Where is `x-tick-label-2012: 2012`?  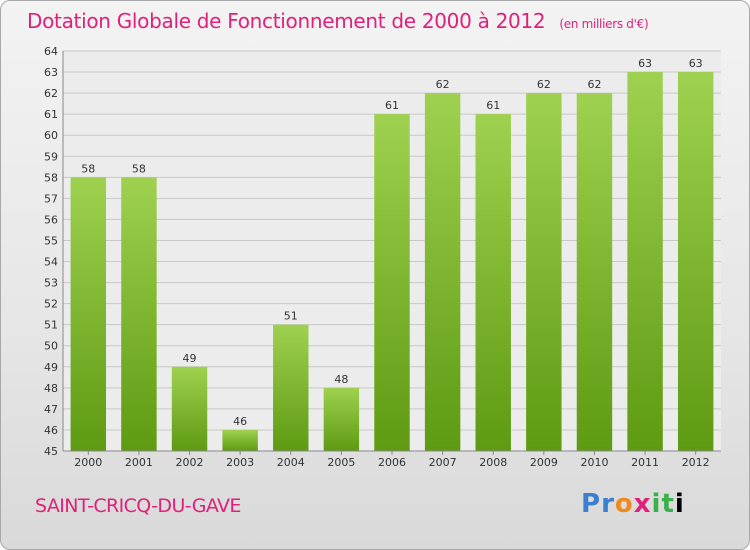
x-tick-label-2012: 2012 is located at coordinates (696, 462).